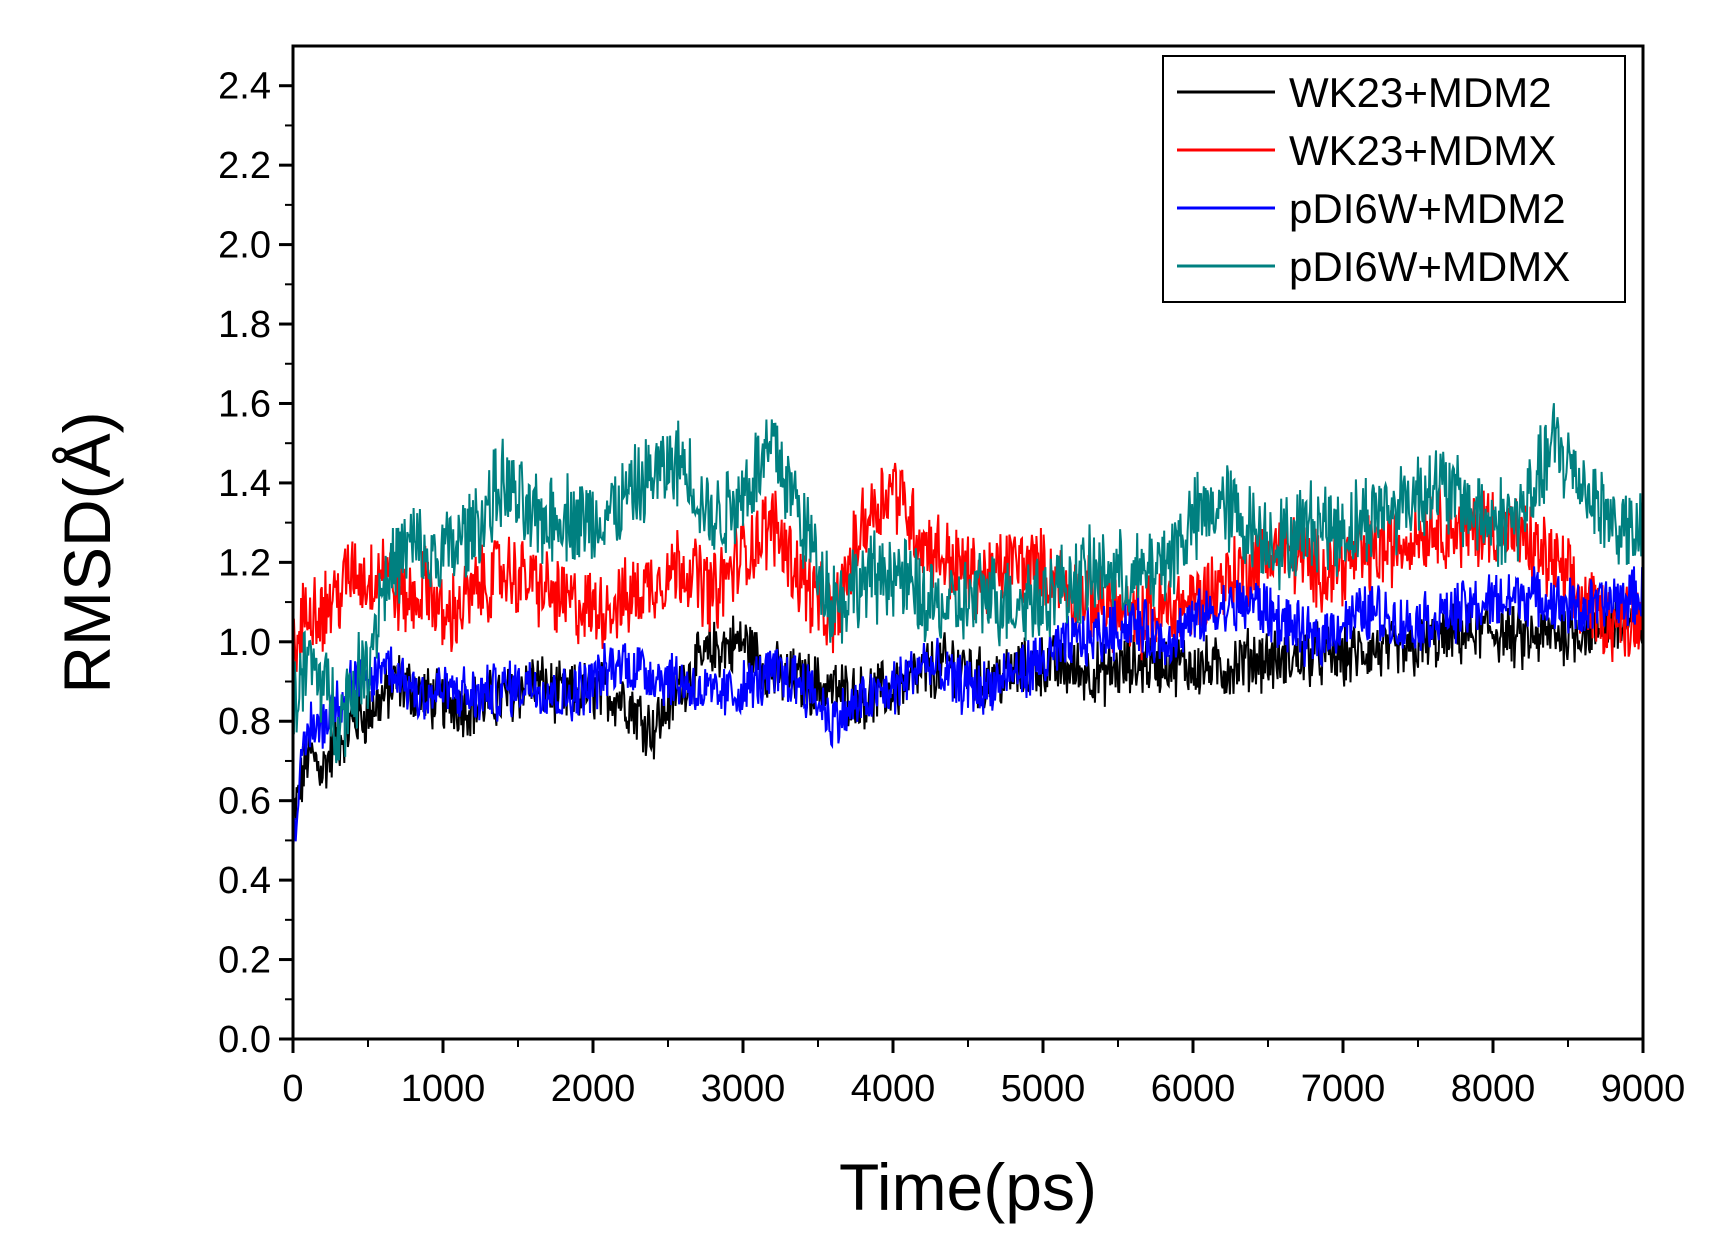  I want to click on x-tick-label: 4000, so click(893, 1089).